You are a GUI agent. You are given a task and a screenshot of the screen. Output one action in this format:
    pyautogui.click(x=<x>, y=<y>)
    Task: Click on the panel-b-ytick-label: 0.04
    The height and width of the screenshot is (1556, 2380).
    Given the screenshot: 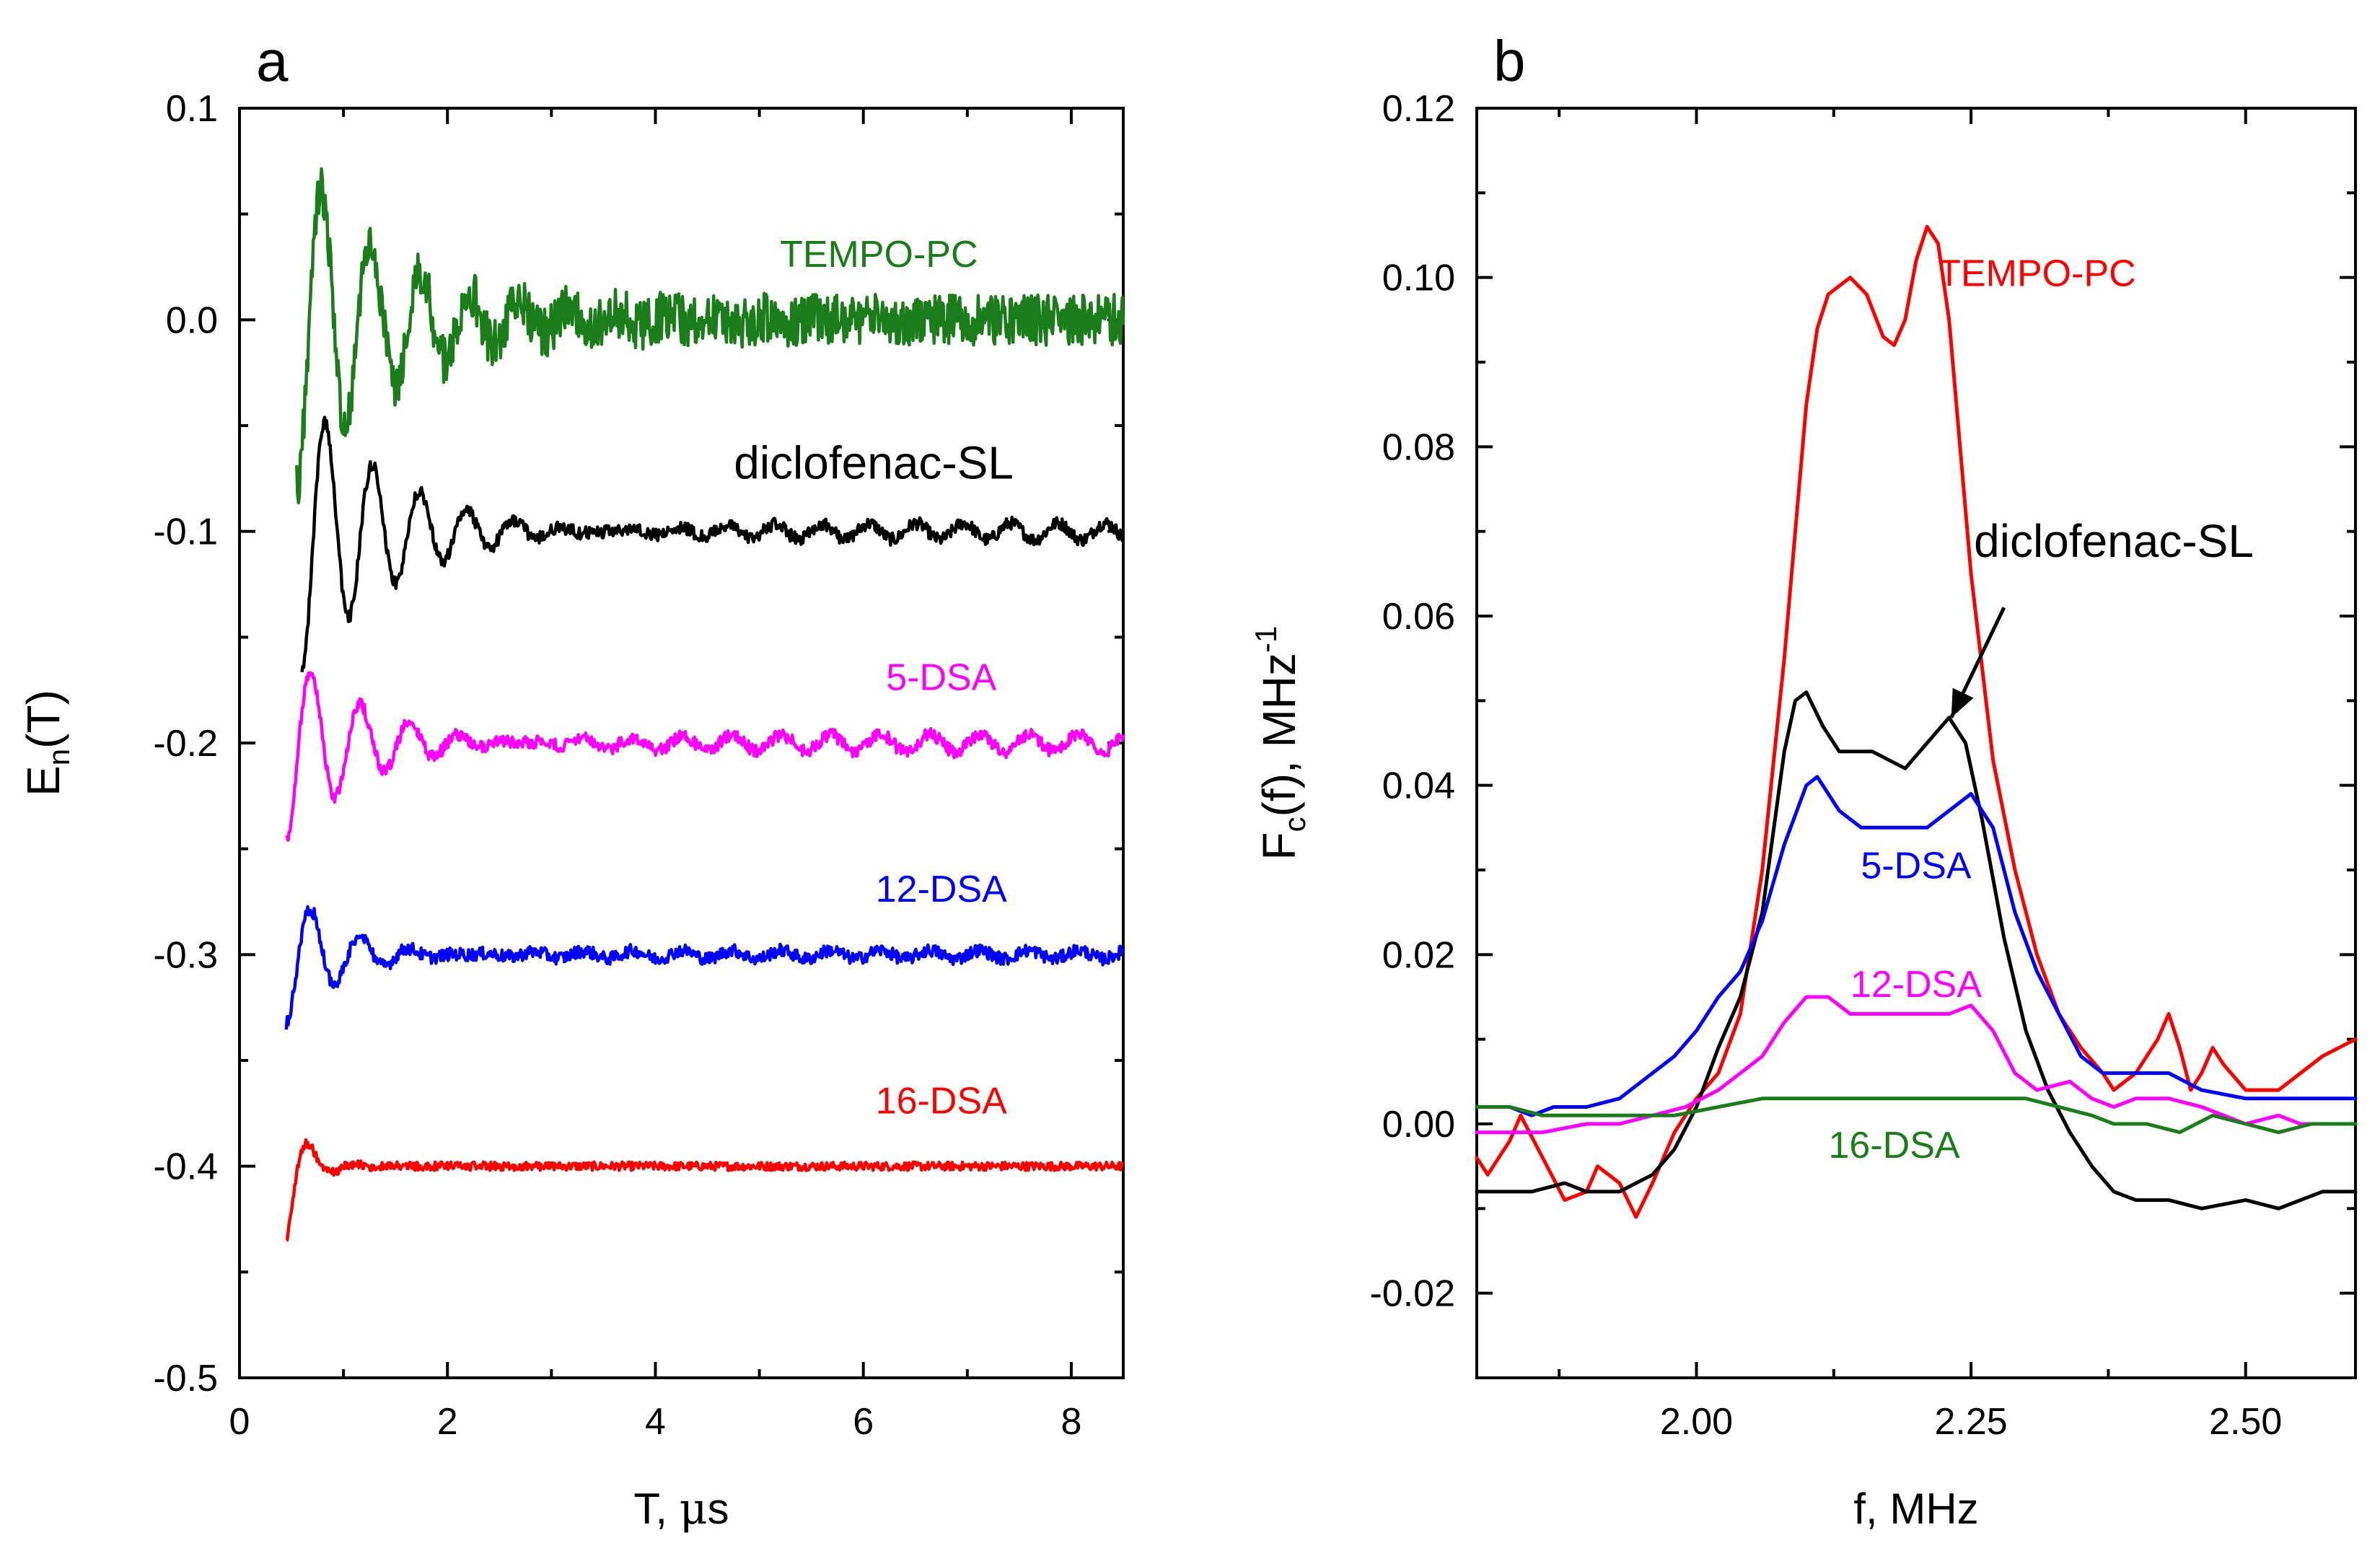 What is the action you would take?
    pyautogui.click(x=1418, y=786)
    